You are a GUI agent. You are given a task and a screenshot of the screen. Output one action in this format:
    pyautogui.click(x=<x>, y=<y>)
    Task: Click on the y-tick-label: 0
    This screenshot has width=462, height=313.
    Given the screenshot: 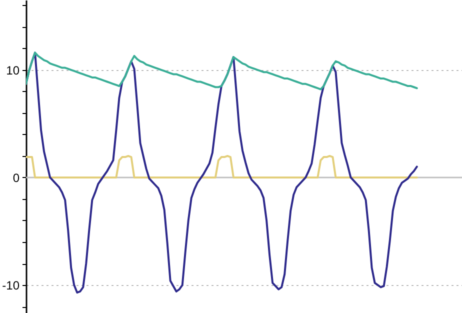 What is the action you would take?
    pyautogui.click(x=16, y=177)
    